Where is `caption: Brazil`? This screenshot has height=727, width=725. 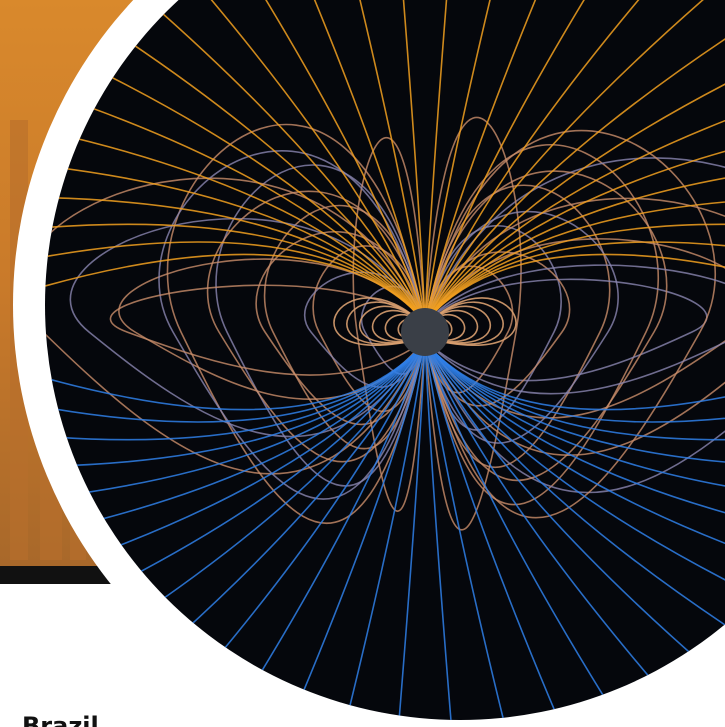 caption: Brazil is located at coordinates (60, 719).